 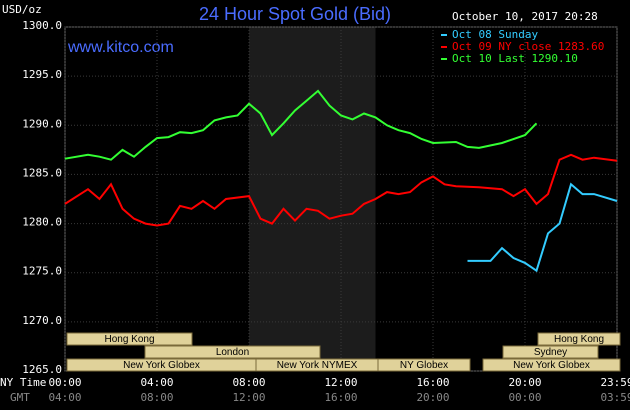 What do you see at coordinates (42, 123) in the screenshot?
I see `y-tick-label: 1290.0` at bounding box center [42, 123].